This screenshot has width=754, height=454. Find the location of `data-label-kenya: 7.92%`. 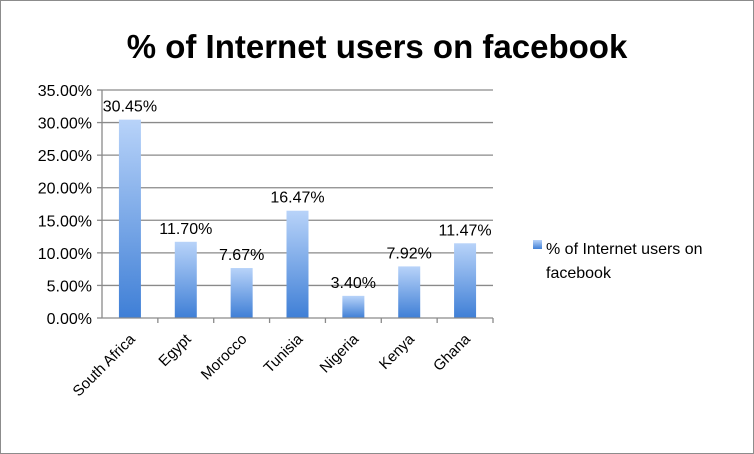

data-label-kenya: 7.92% is located at coordinates (409, 253).